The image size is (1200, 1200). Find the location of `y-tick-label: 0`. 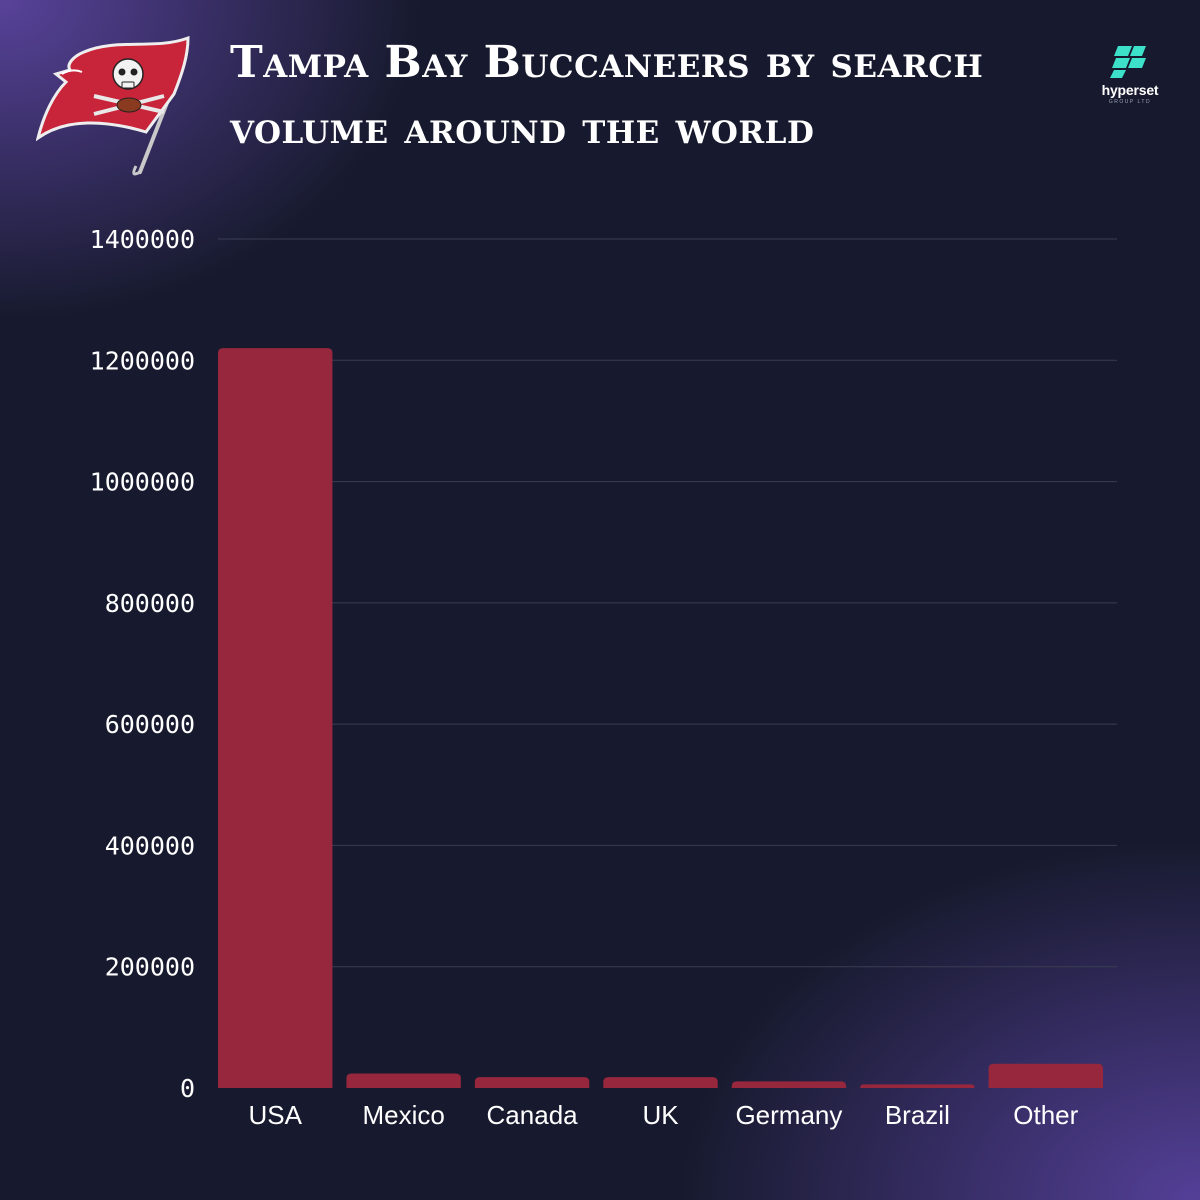

y-tick-label: 0 is located at coordinates (187, 1088).